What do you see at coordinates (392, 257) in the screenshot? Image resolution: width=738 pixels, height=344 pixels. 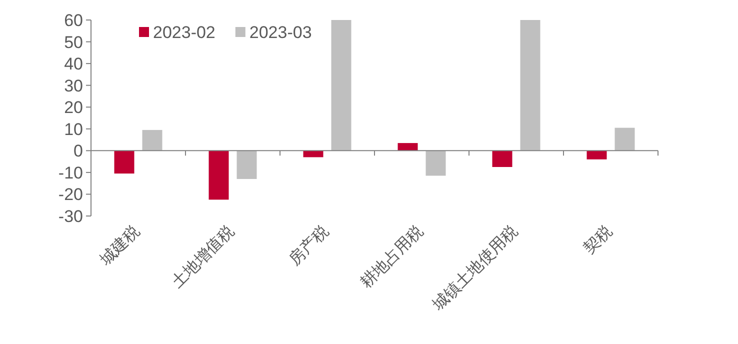 I see `x-tick-label: 耕地占用税` at bounding box center [392, 257].